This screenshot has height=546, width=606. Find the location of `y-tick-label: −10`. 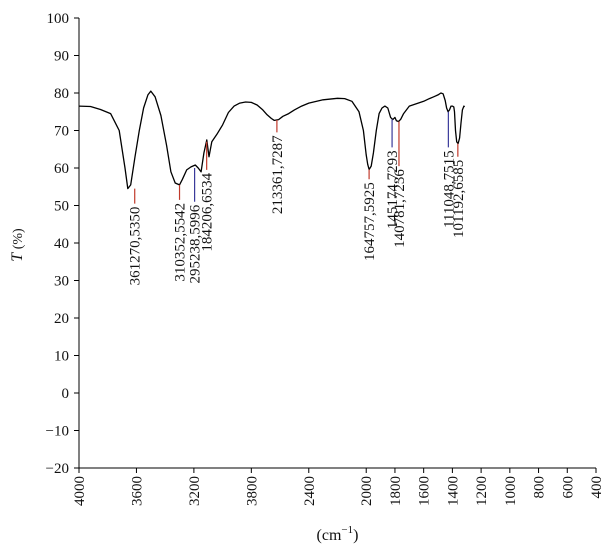

y-tick-label: −10 is located at coordinates (57, 432).